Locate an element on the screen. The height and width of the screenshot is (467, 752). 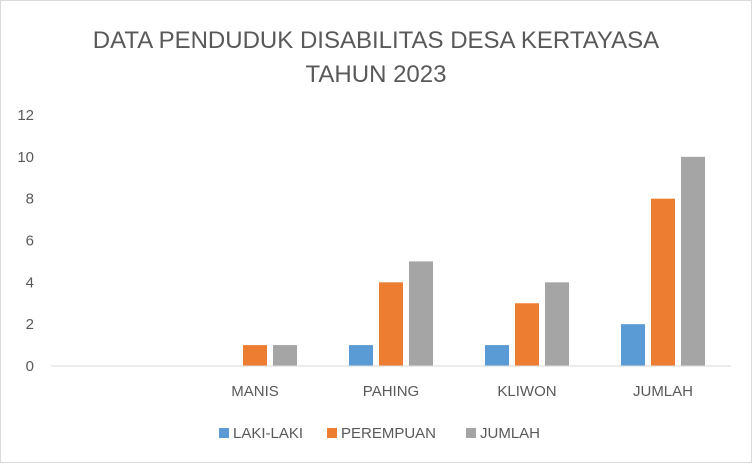
x-axis: MANIS PAHING KLIWON JUMLAH is located at coordinates (462, 391).